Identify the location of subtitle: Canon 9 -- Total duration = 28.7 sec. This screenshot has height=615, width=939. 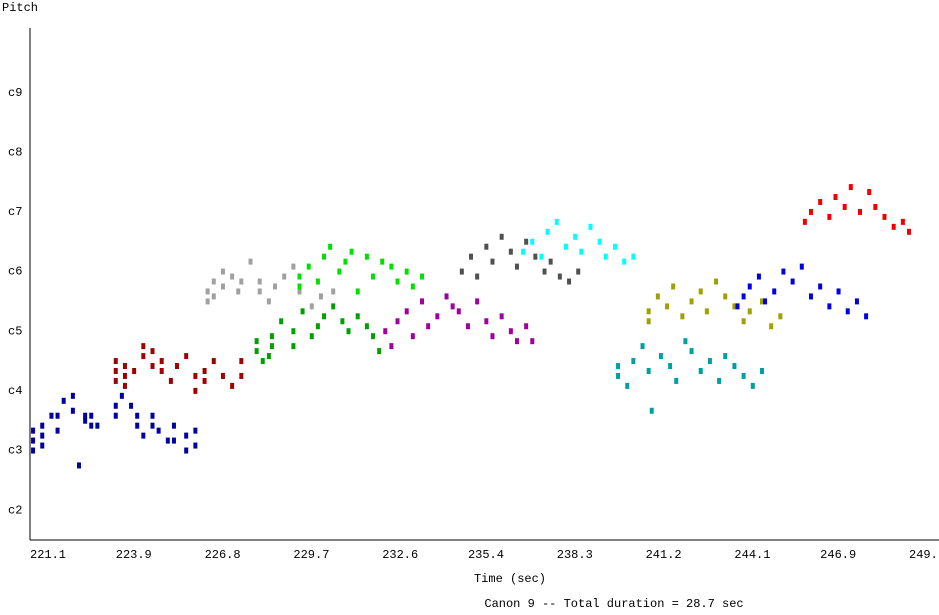
(613, 604).